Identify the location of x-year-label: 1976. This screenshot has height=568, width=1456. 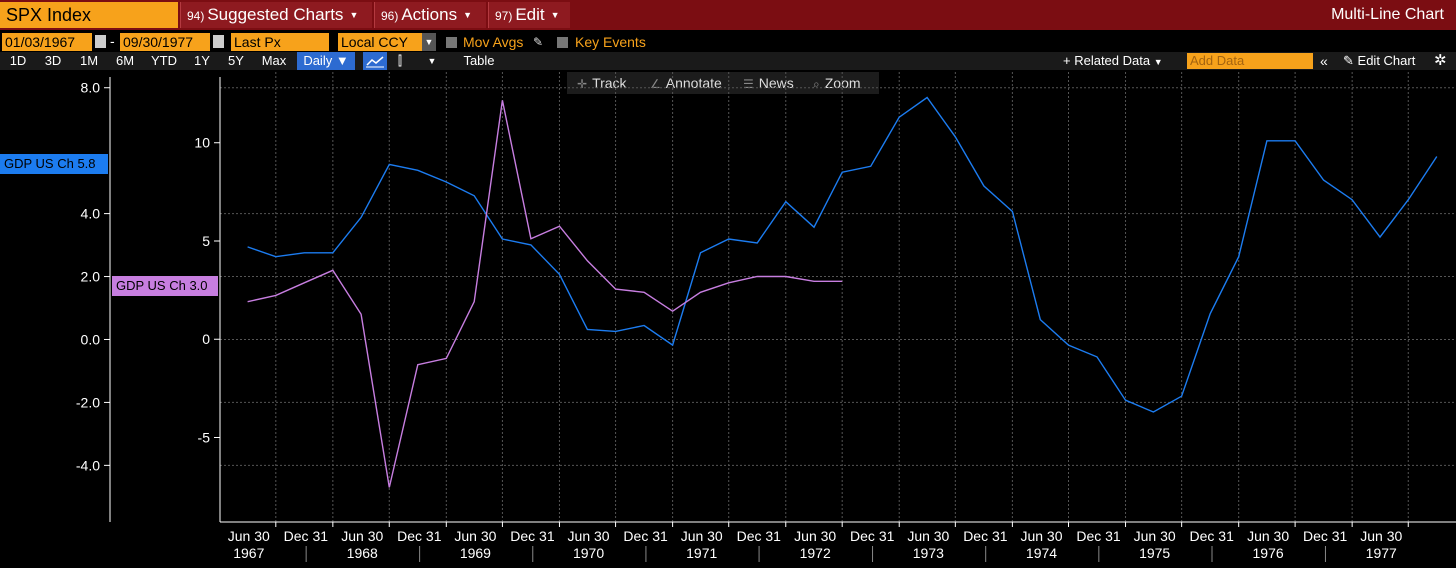
(1268, 553).